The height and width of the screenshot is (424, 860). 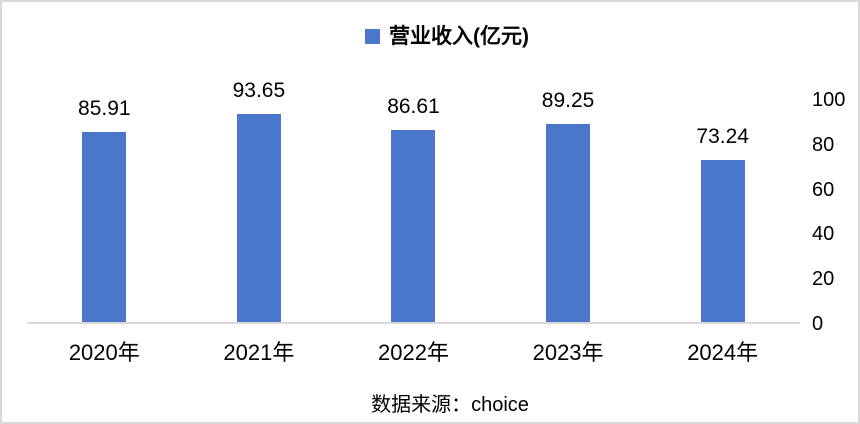 What do you see at coordinates (259, 352) in the screenshot?
I see `x-axis-label: 2021年` at bounding box center [259, 352].